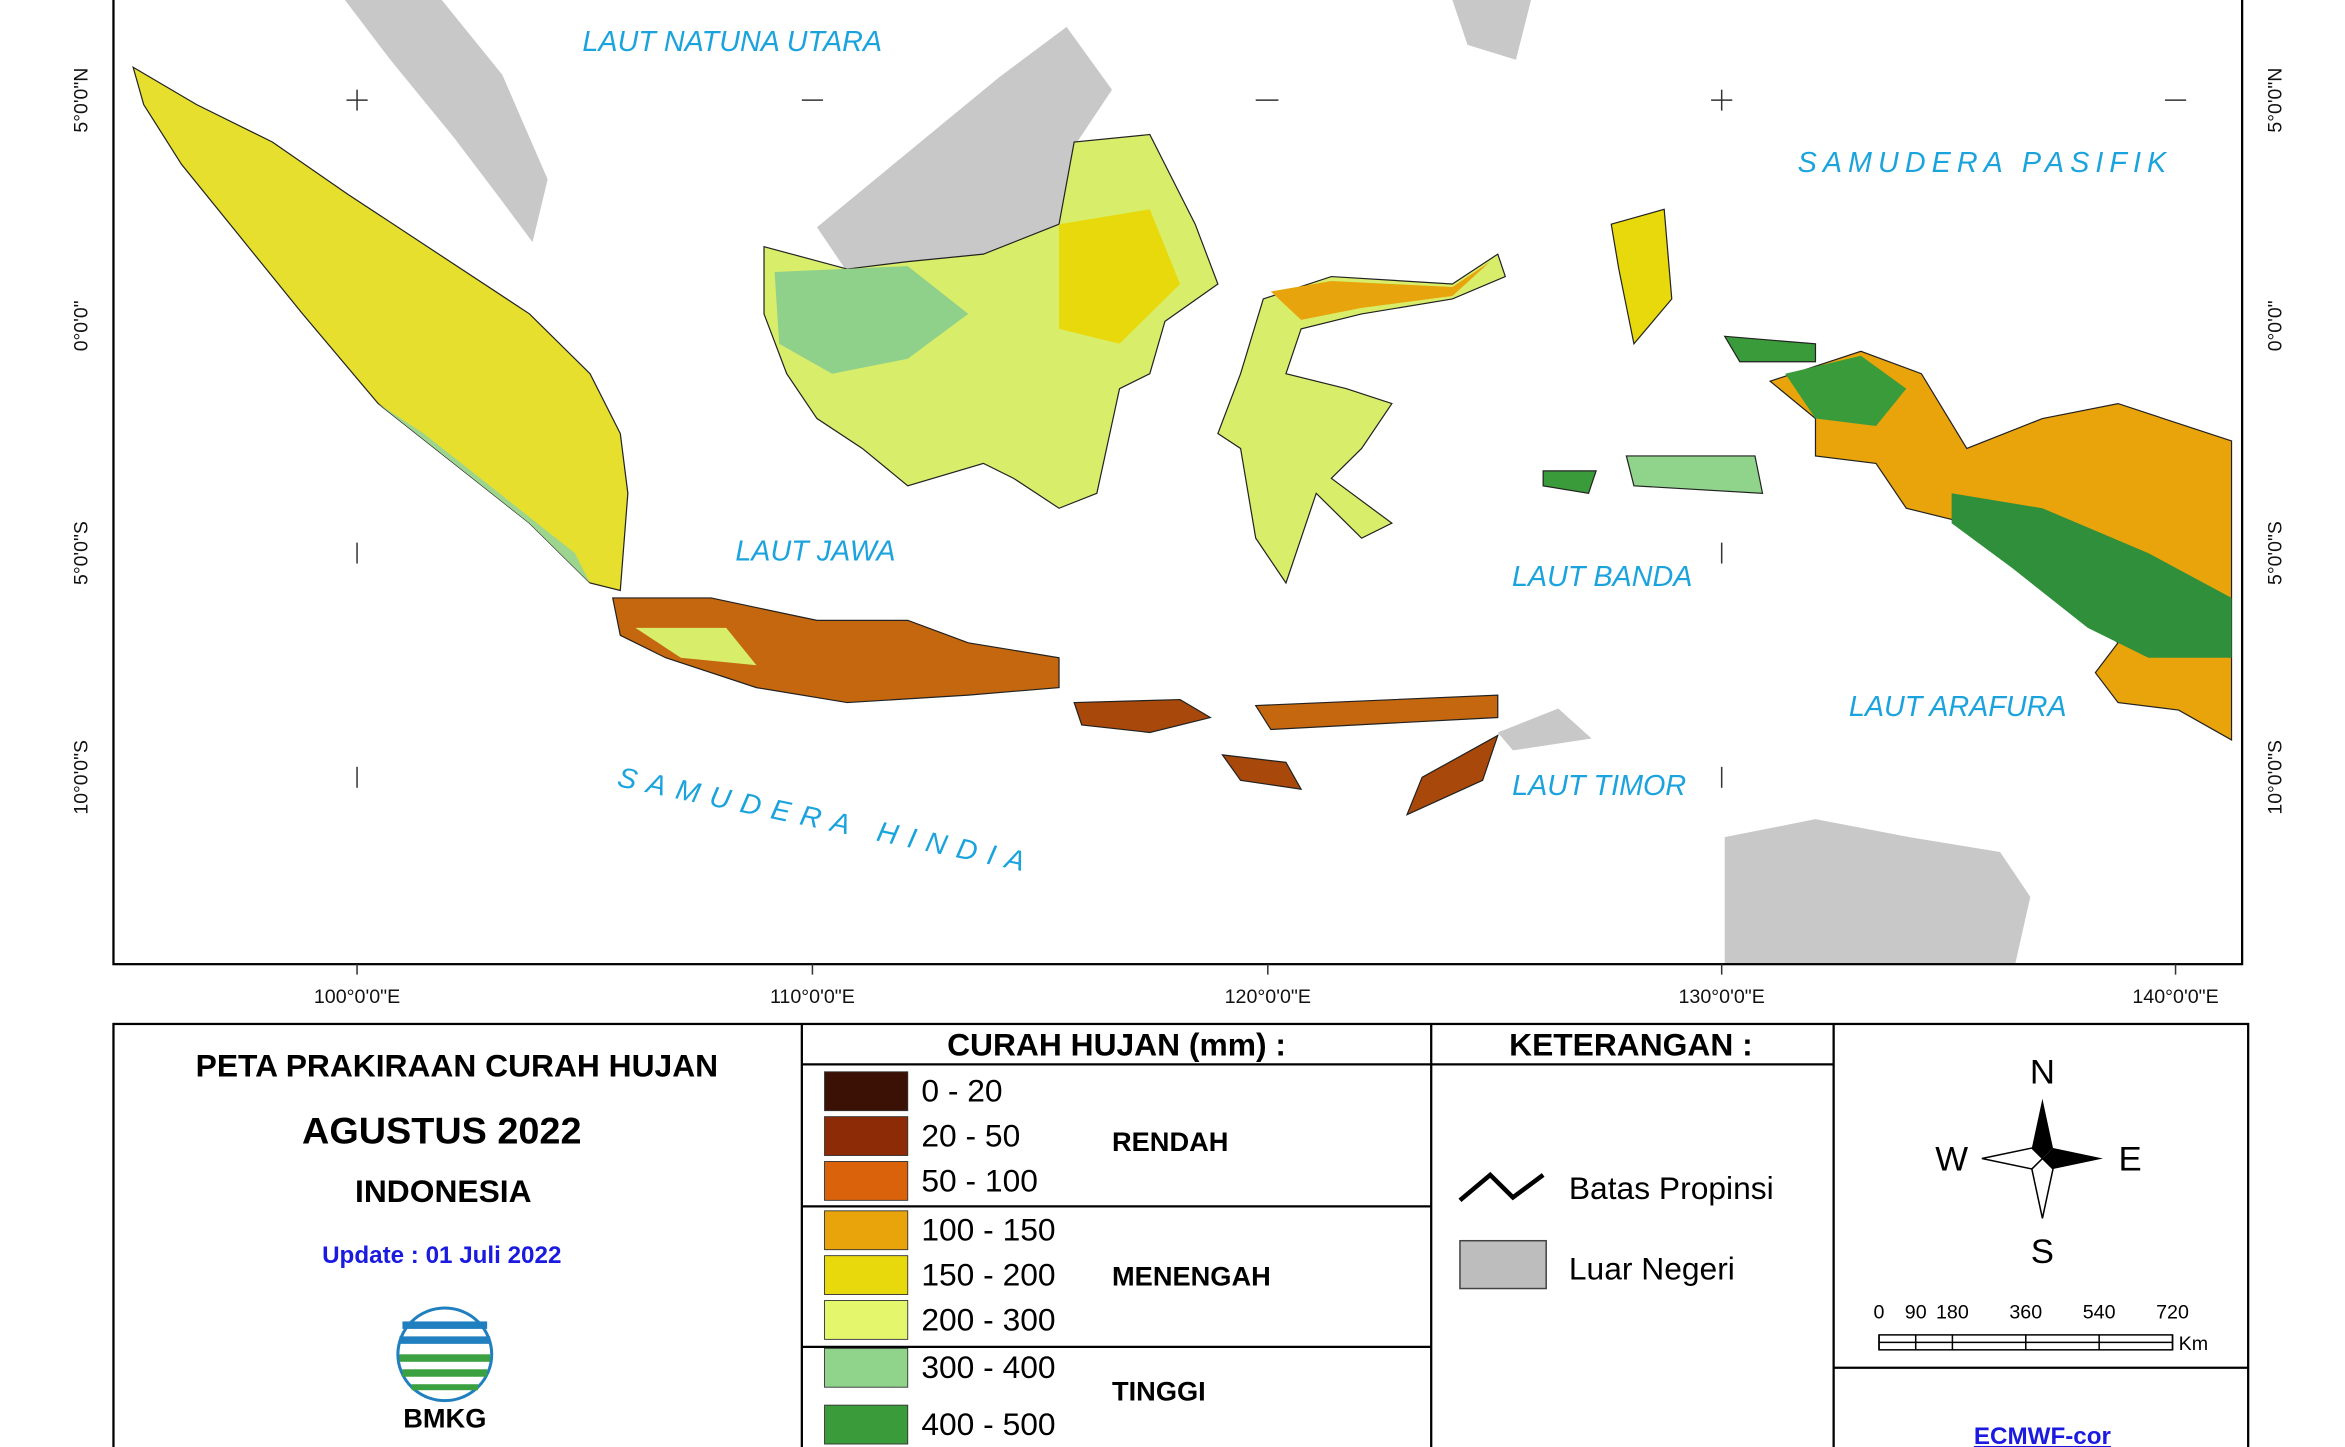 The width and height of the screenshot is (2345, 1447). I want to click on scale-unit: Km, so click(2194, 1344).